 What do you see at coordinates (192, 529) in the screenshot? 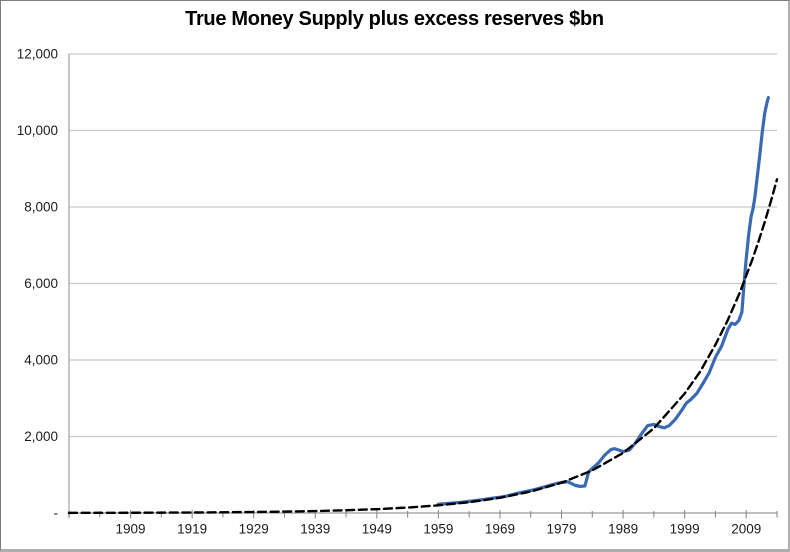
I see `x-tick-label: 1919` at bounding box center [192, 529].